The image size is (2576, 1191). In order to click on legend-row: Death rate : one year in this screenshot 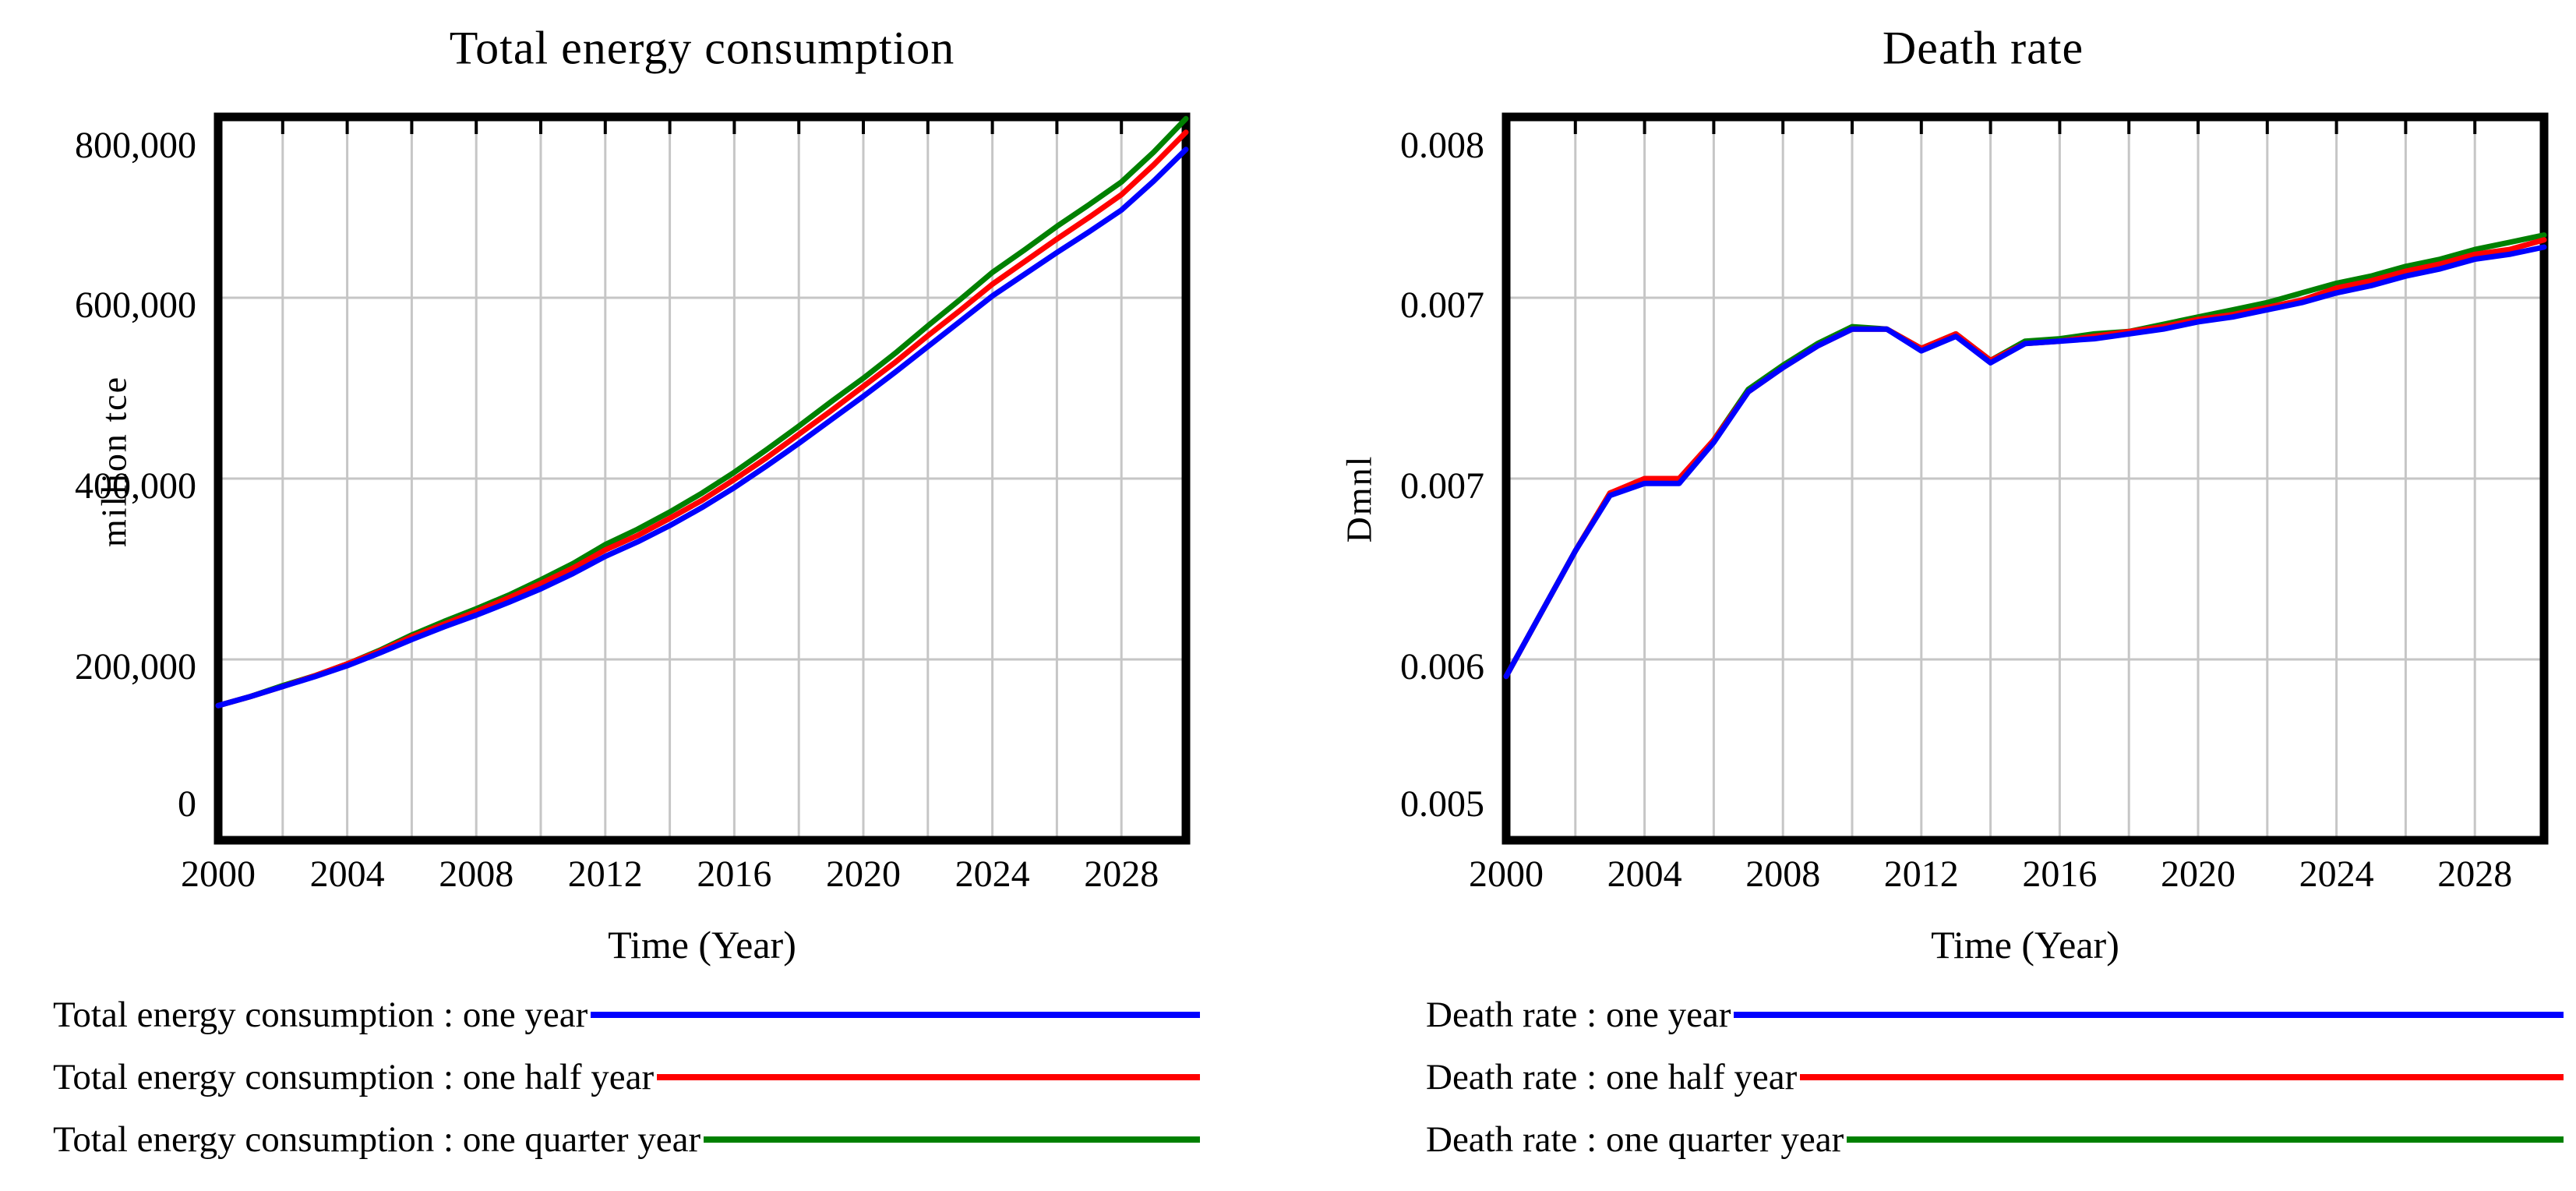, I will do `click(1995, 1015)`.